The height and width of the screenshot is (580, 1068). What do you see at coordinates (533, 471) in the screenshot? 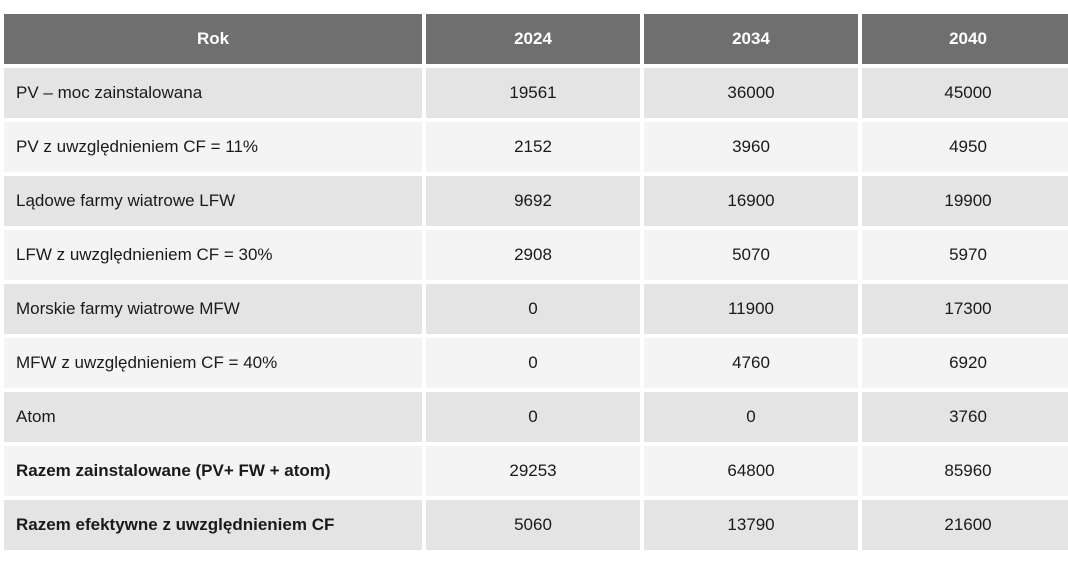
I see `cell-value: 29253` at bounding box center [533, 471].